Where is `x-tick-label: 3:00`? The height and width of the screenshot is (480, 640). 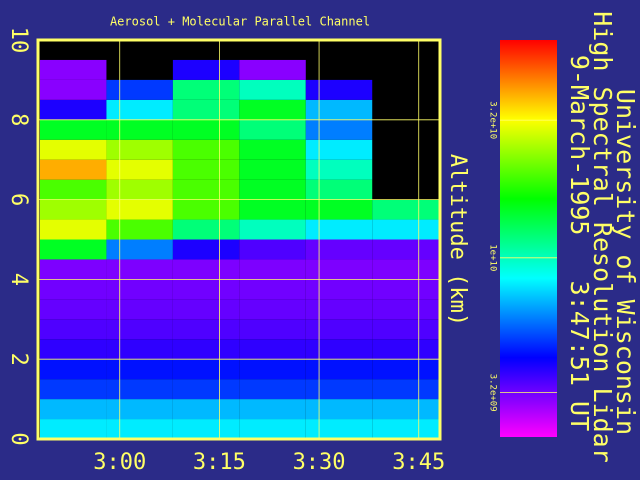
x-tick-label: 3:00 is located at coordinates (119, 462).